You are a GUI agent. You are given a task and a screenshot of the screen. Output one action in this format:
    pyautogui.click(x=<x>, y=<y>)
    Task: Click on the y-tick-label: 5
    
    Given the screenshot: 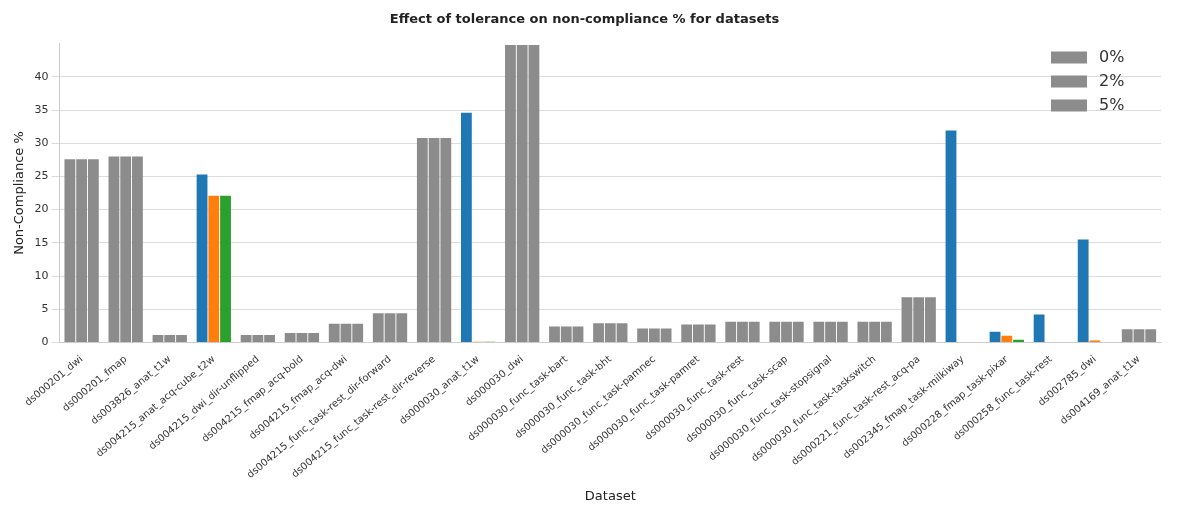 What is the action you would take?
    pyautogui.click(x=45, y=309)
    